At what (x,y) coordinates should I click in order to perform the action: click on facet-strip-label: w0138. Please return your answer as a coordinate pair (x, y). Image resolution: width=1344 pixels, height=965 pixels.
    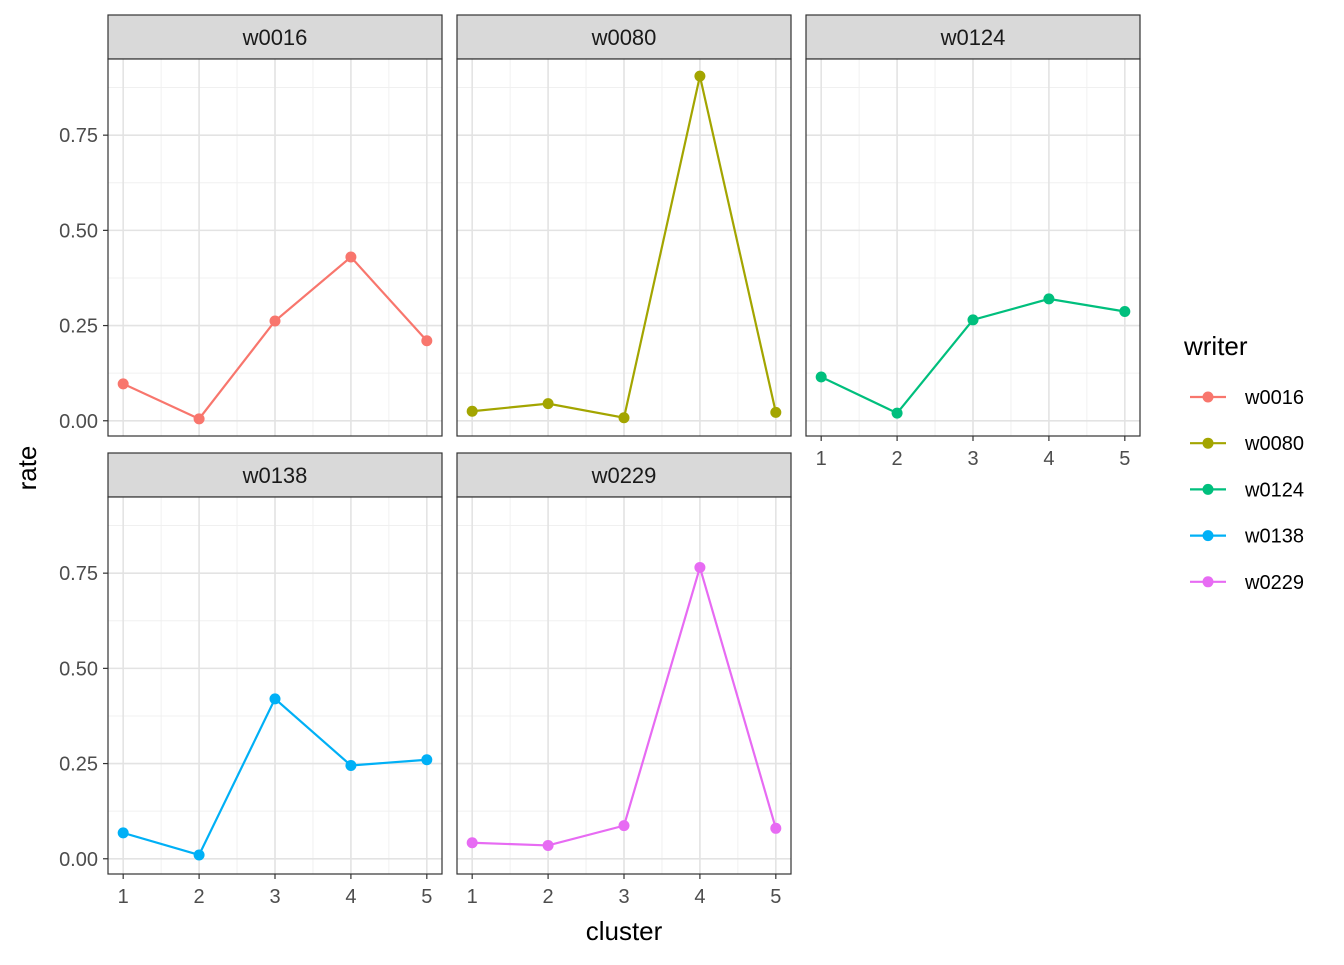
    Looking at the image, I should click on (275, 475).